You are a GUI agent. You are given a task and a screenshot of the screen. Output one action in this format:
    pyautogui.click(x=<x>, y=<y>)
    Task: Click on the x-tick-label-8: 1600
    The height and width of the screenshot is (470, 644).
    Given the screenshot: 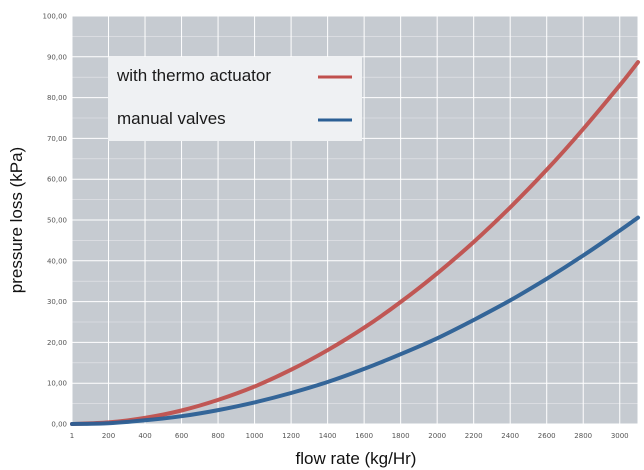 What is the action you would take?
    pyautogui.click(x=364, y=436)
    